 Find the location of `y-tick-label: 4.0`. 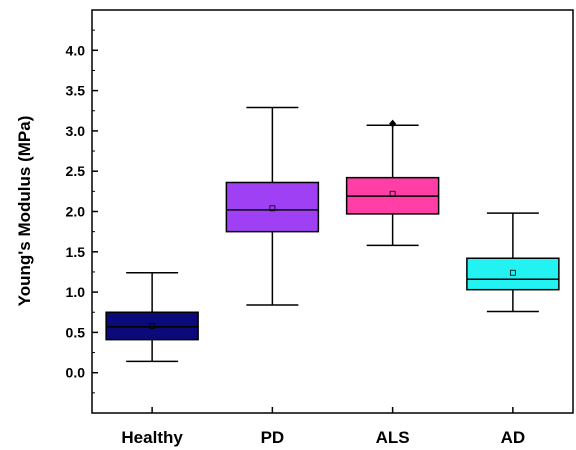

y-tick-label: 4.0 is located at coordinates (76, 50).